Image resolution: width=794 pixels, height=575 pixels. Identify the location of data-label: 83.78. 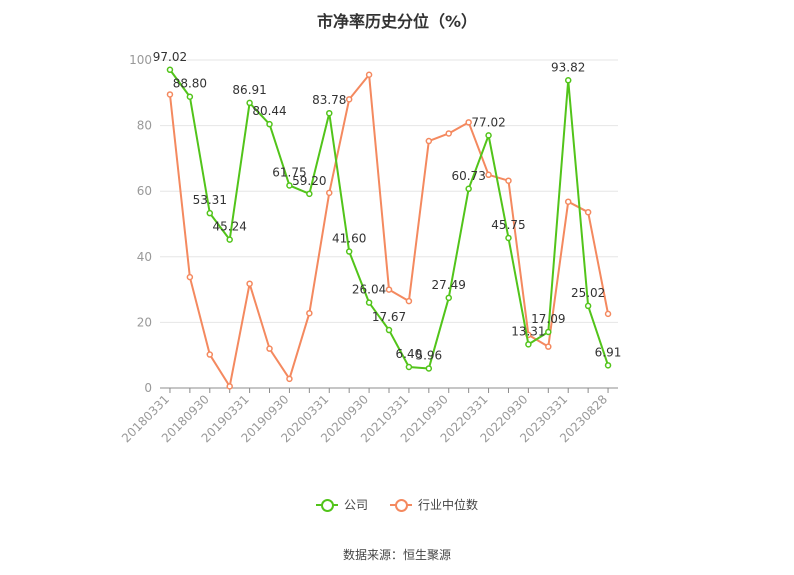
(329, 100).